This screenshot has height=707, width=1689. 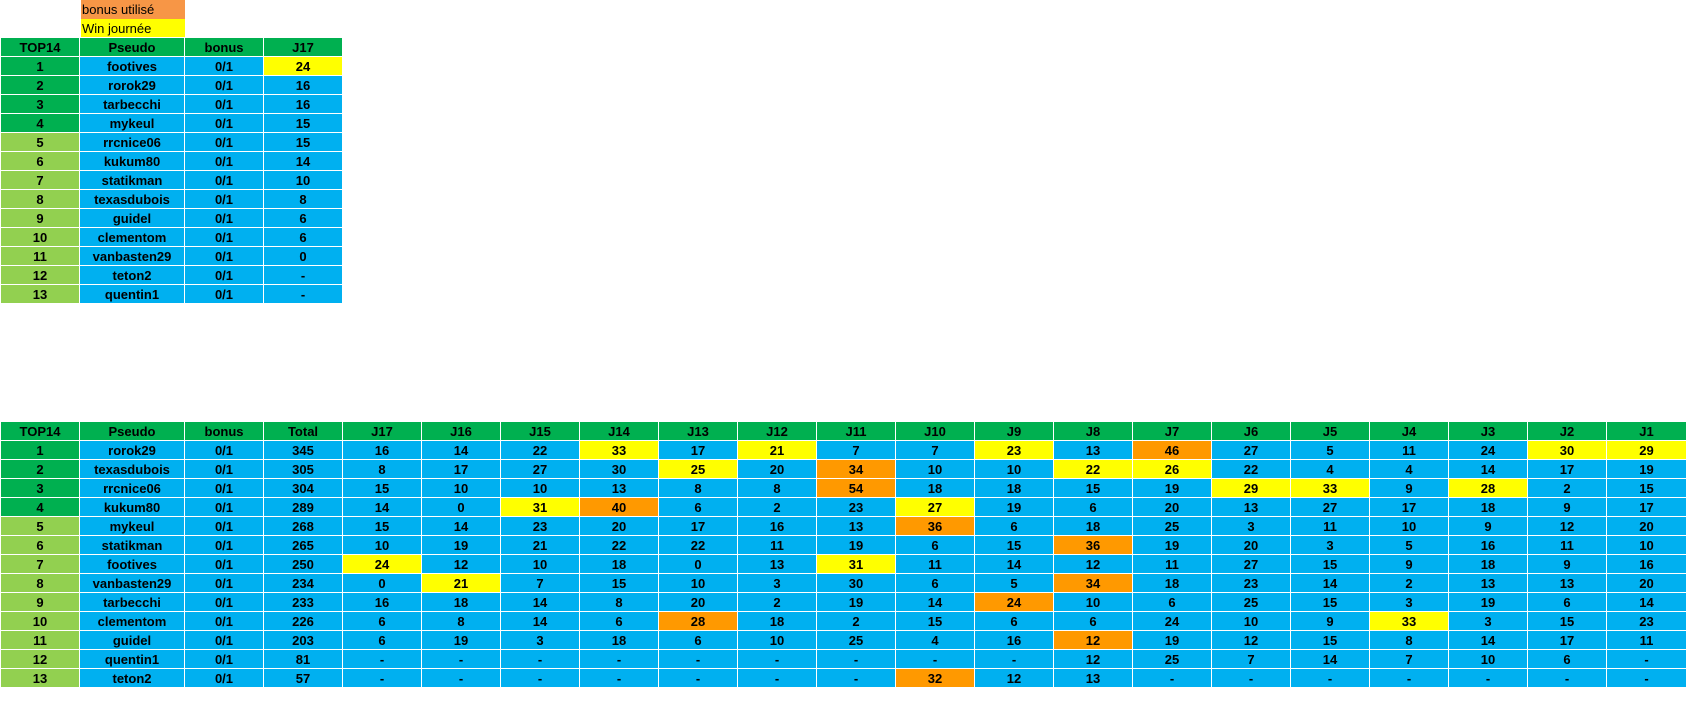 What do you see at coordinates (132, 450) in the screenshot?
I see `pseudo-cell: rorok29` at bounding box center [132, 450].